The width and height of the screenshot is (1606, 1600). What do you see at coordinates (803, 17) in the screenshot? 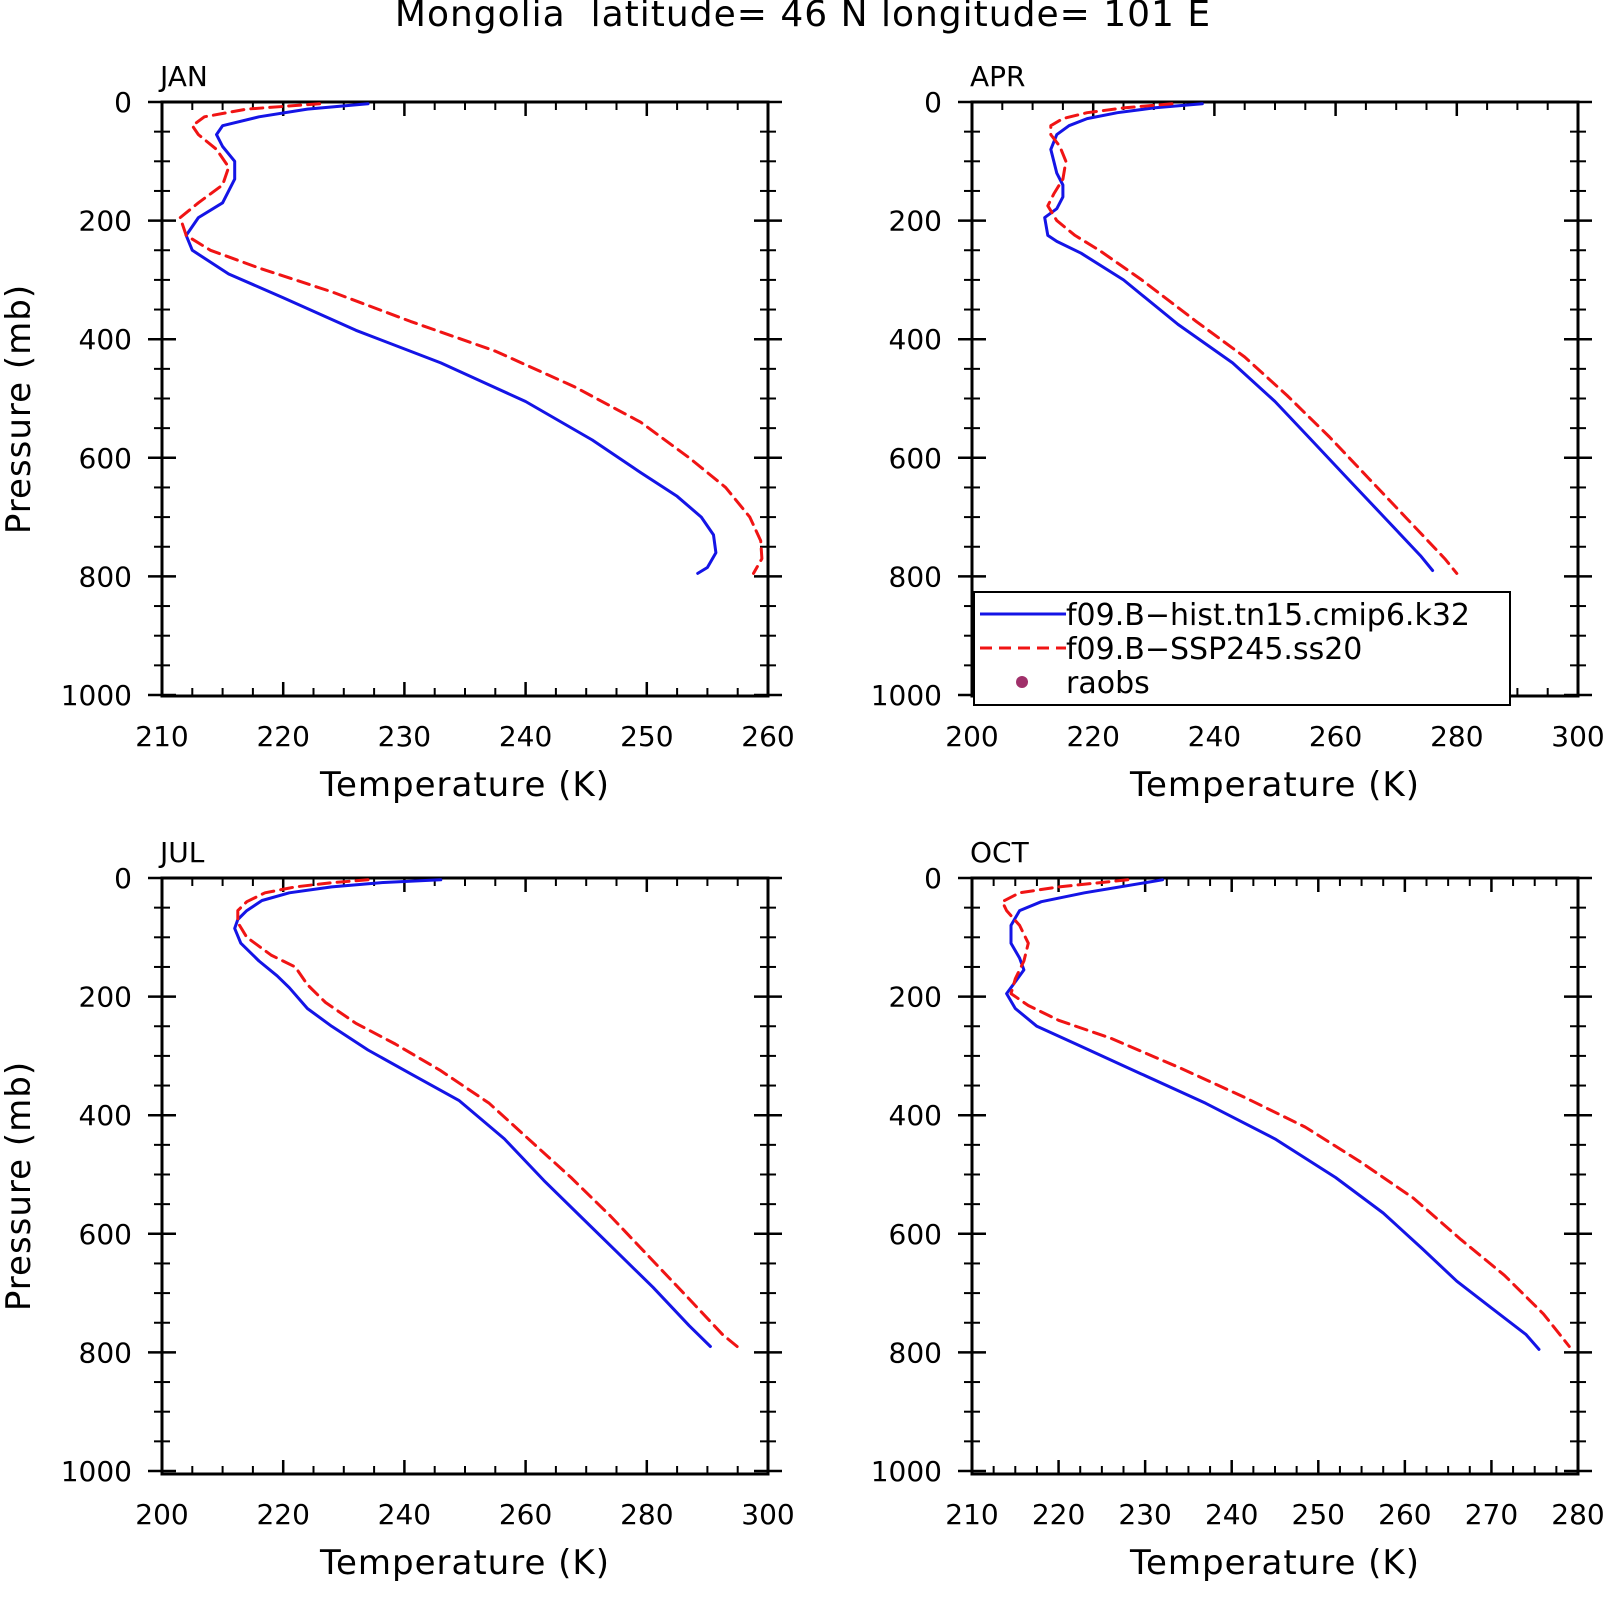
I see `figure-title: Mongolia latitude= 46 N longitude= 101 E` at bounding box center [803, 17].